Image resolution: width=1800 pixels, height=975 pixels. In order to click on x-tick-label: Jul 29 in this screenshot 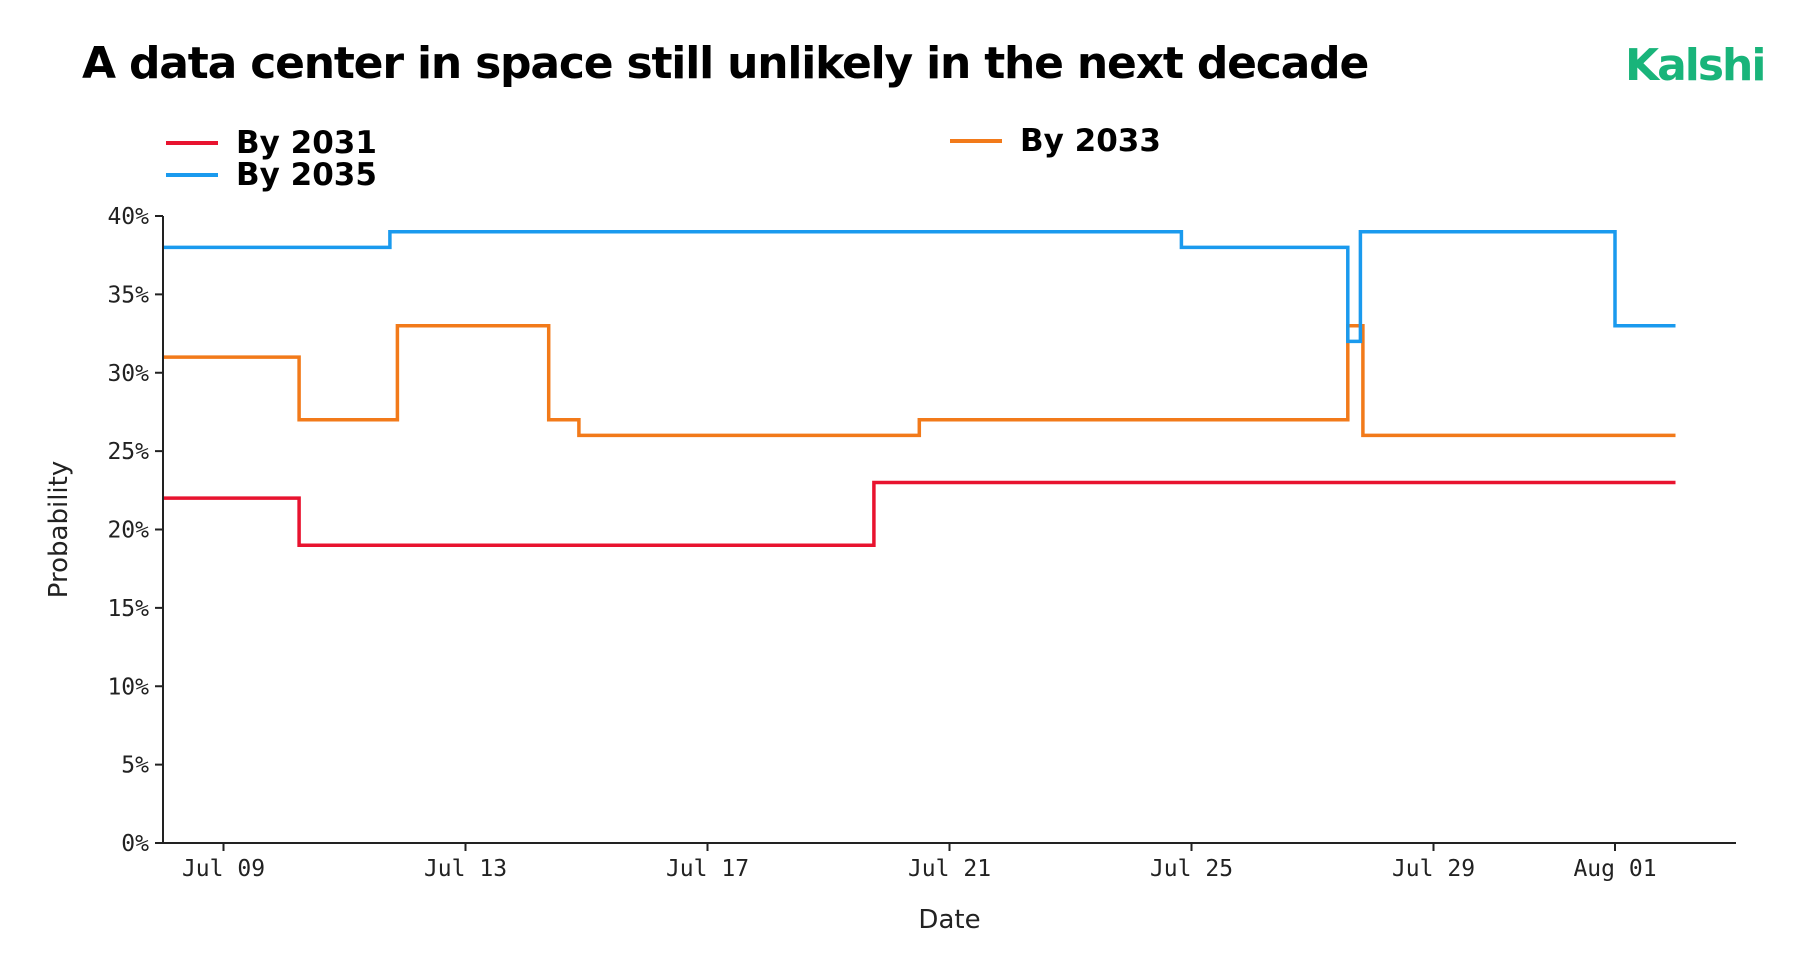, I will do `click(1433, 869)`.